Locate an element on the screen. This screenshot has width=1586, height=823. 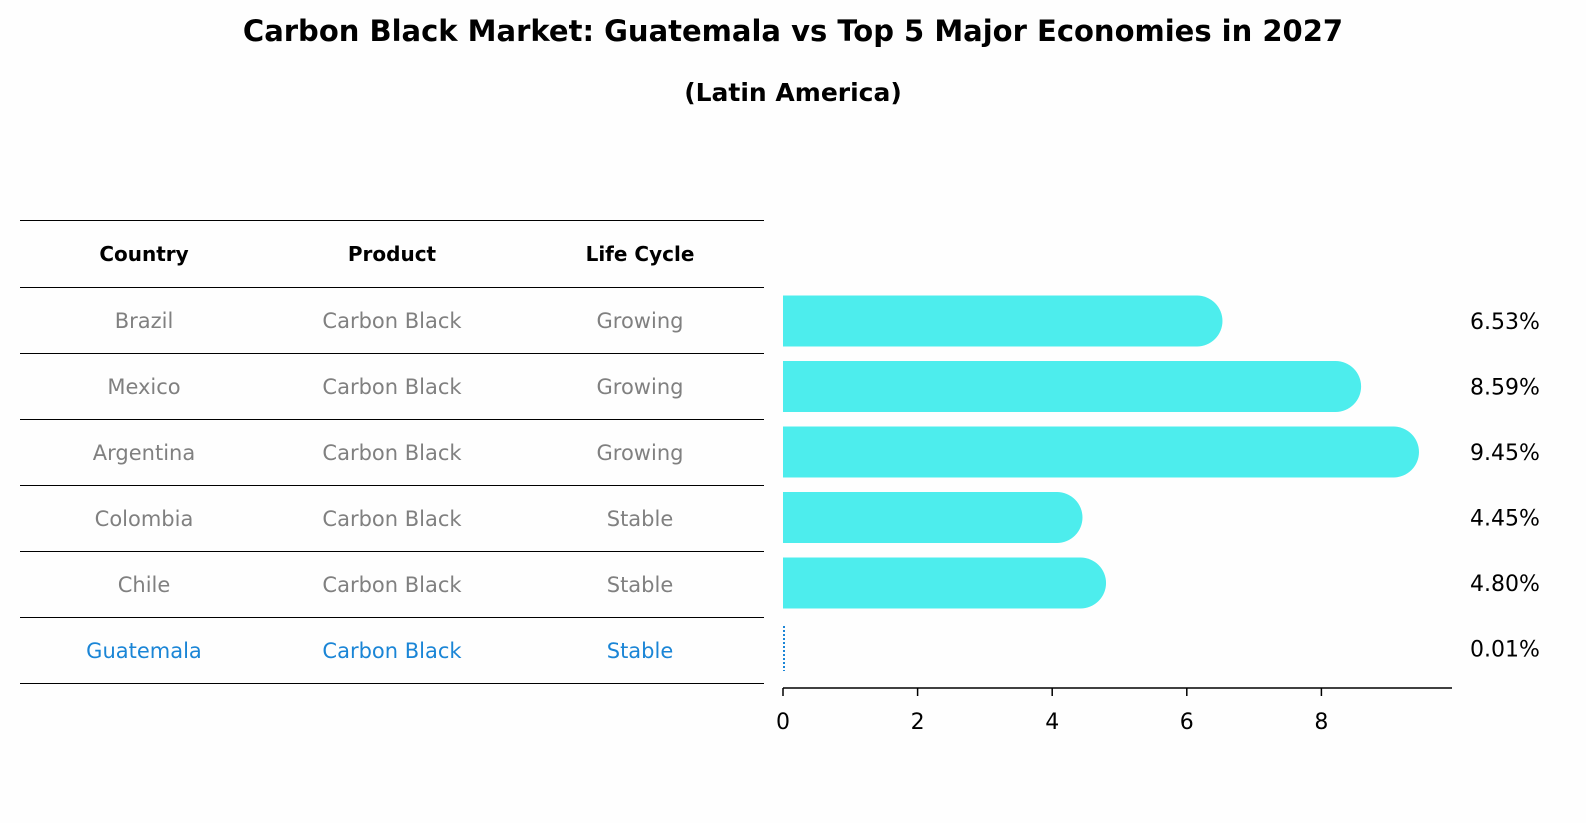
x-tick-label: 4 is located at coordinates (1052, 722).